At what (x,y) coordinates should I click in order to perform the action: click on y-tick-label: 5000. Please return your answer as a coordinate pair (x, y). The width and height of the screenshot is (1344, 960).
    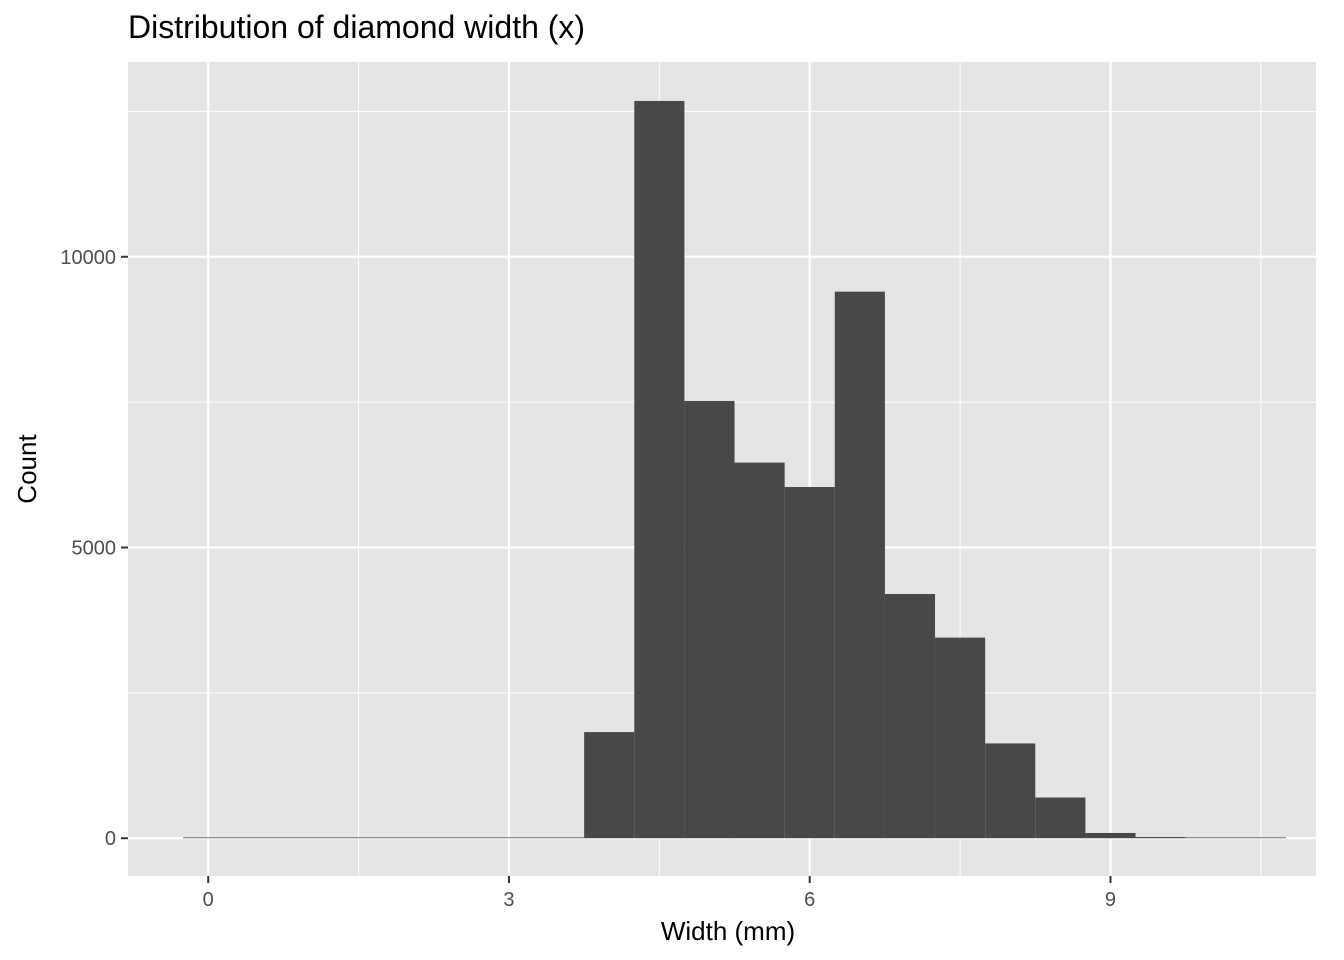
    Looking at the image, I should click on (94, 548).